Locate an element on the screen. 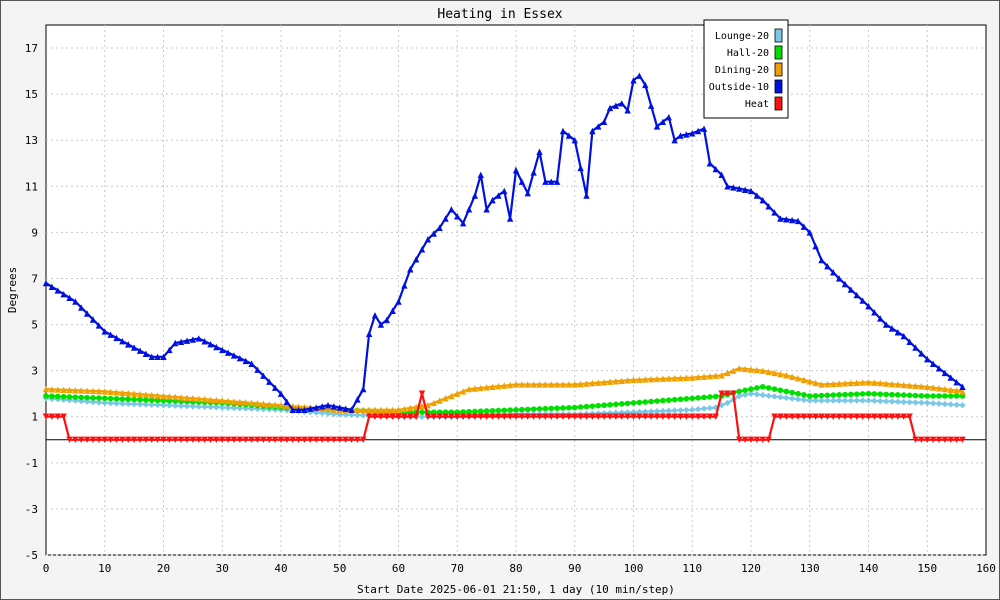 The image size is (1000, 600). y-tick-label: 5 is located at coordinates (34, 325).